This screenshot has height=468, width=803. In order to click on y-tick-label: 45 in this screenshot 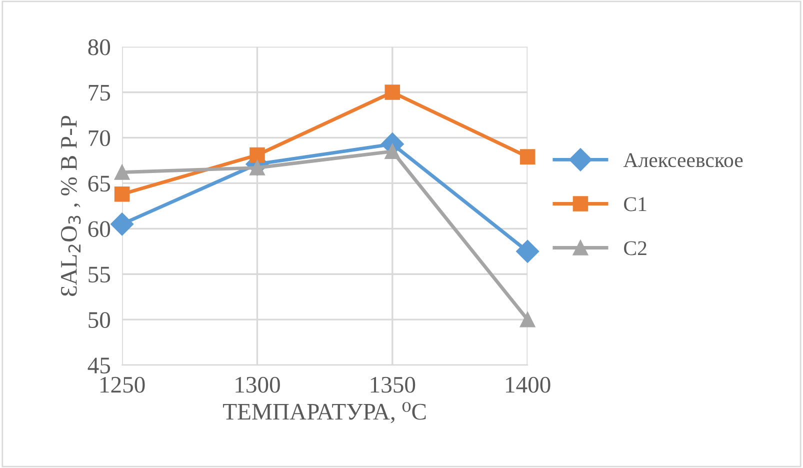, I will do `click(99, 366)`.